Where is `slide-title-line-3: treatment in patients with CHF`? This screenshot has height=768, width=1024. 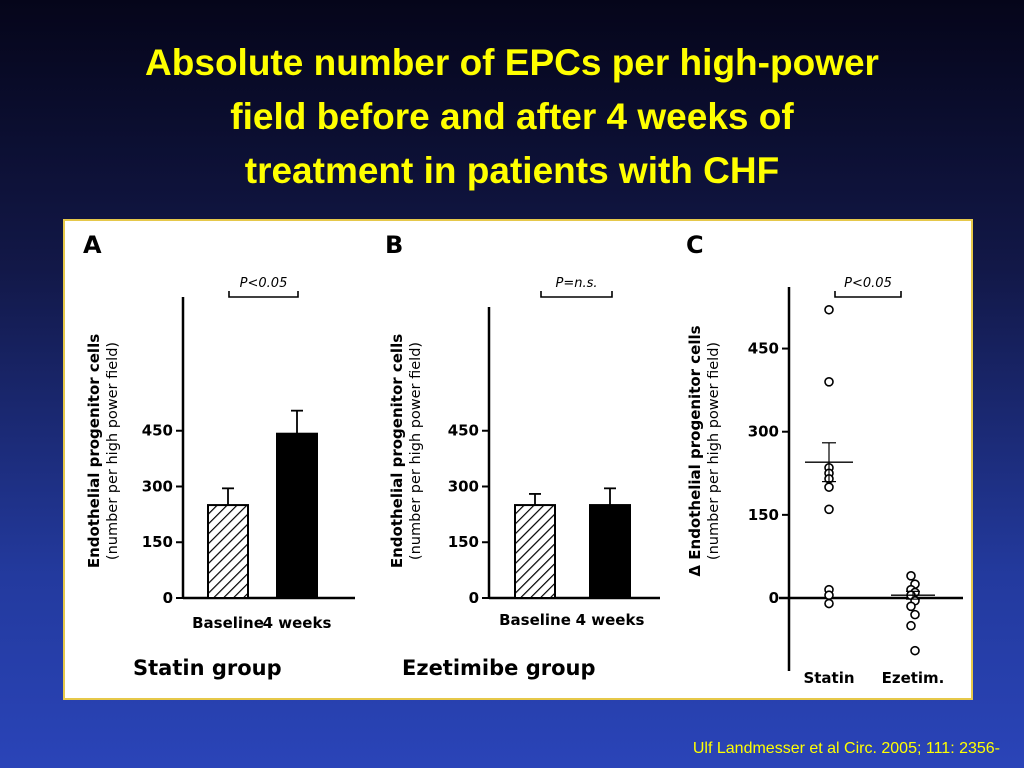
slide-title-line-3: treatment in patients with CHF is located at coordinates (512, 170).